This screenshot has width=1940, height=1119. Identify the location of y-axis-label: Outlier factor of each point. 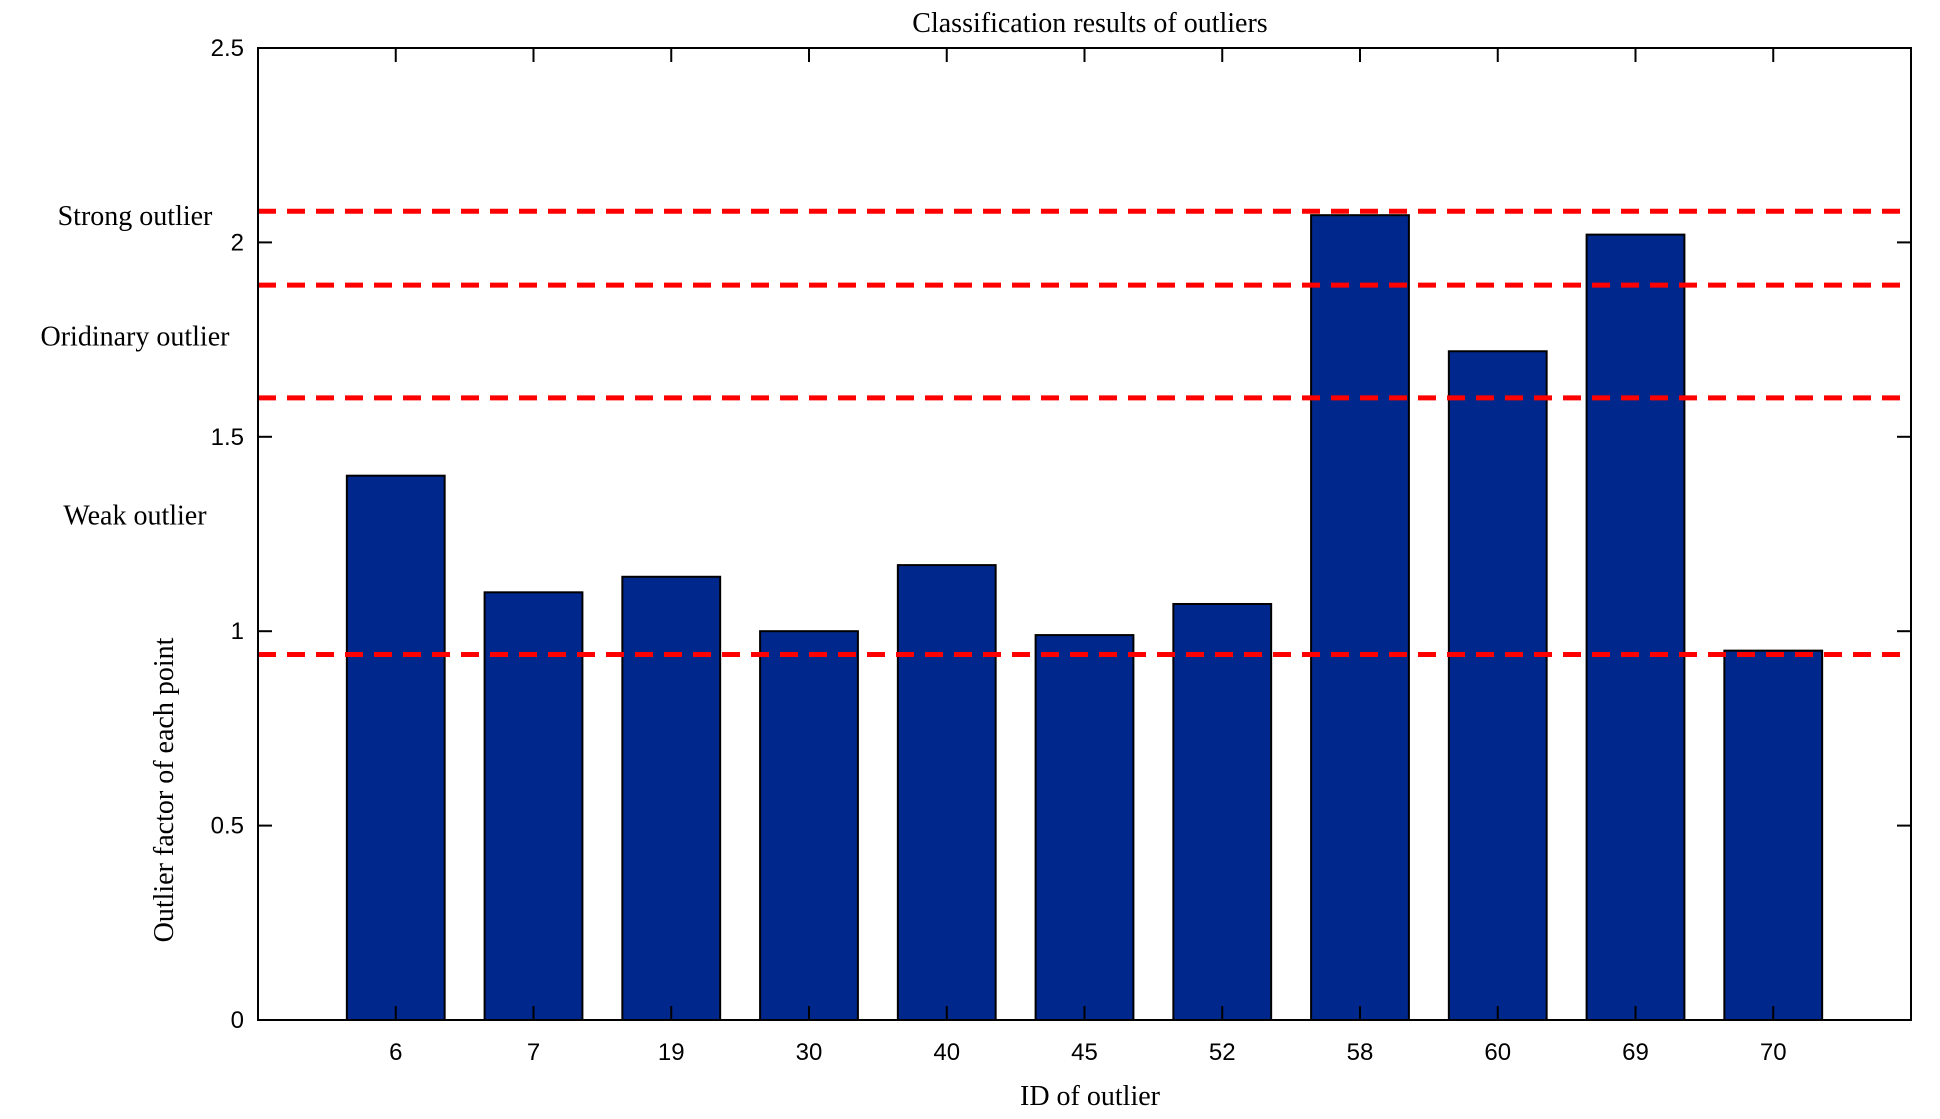
(164, 789).